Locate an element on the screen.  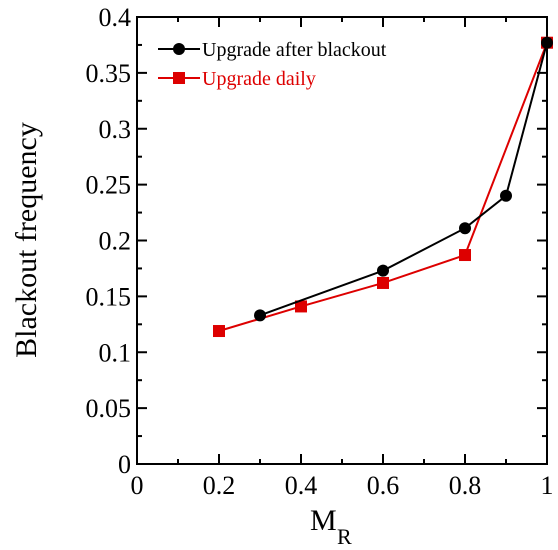
x-tick-label: 0.4 is located at coordinates (301, 485).